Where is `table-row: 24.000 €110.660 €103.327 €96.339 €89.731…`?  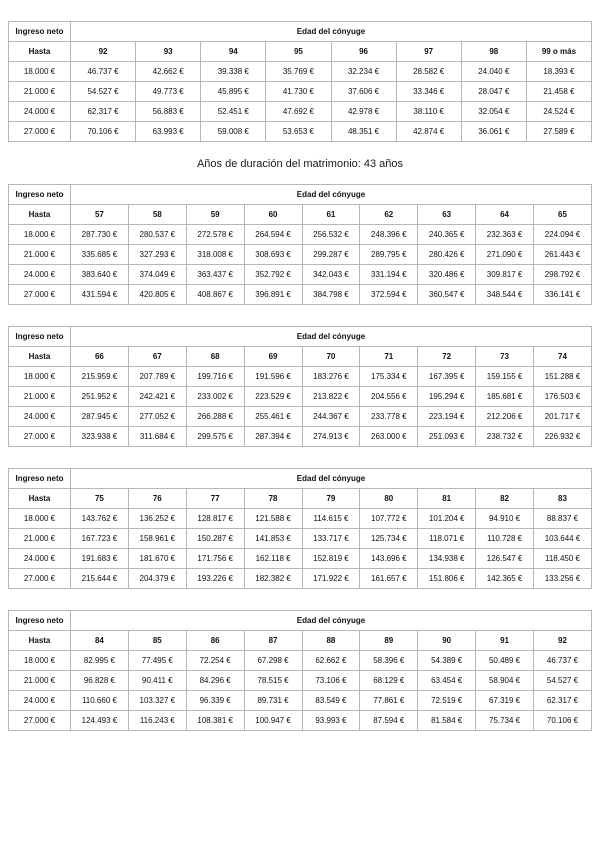 table-row: 24.000 €110.660 €103.327 €96.339 €89.731… is located at coordinates (300, 700).